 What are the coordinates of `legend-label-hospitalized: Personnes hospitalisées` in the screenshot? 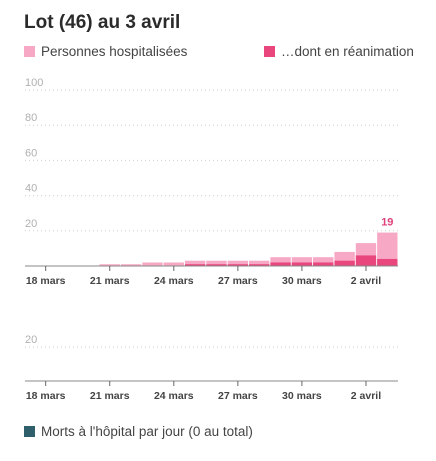 It's located at (114, 51).